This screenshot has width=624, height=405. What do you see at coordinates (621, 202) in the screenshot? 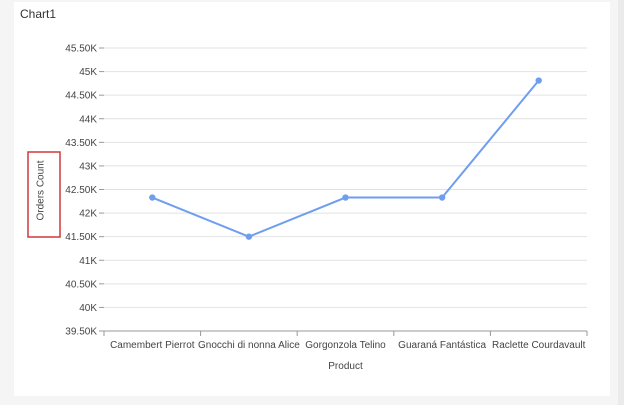
I see `adjacent-panel-edge` at bounding box center [621, 202].